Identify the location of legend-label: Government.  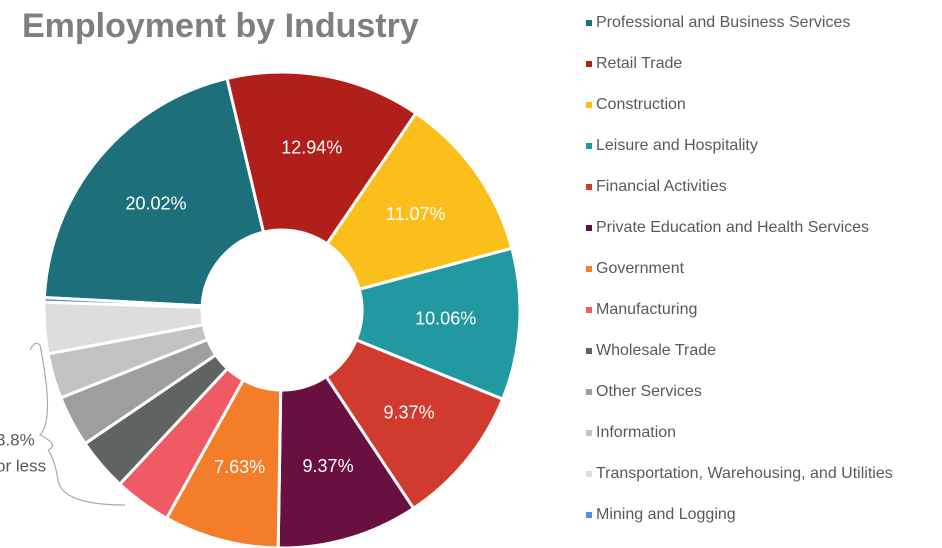
(640, 268).